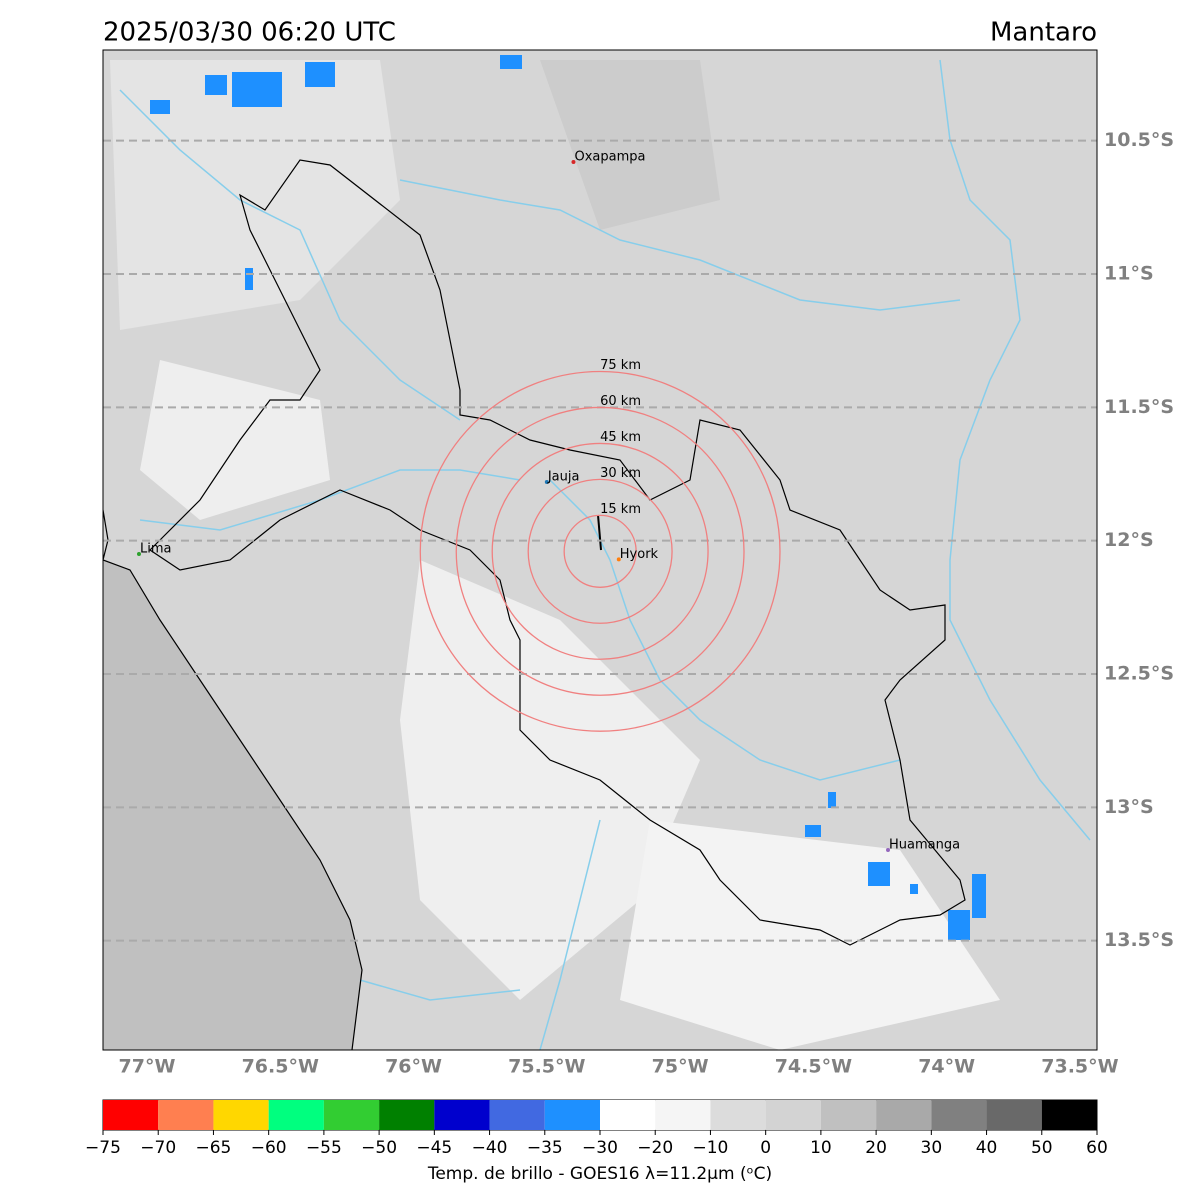 Image resolution: width=1200 pixels, height=1204 pixels. I want to click on city-label: Lima, so click(155, 549).